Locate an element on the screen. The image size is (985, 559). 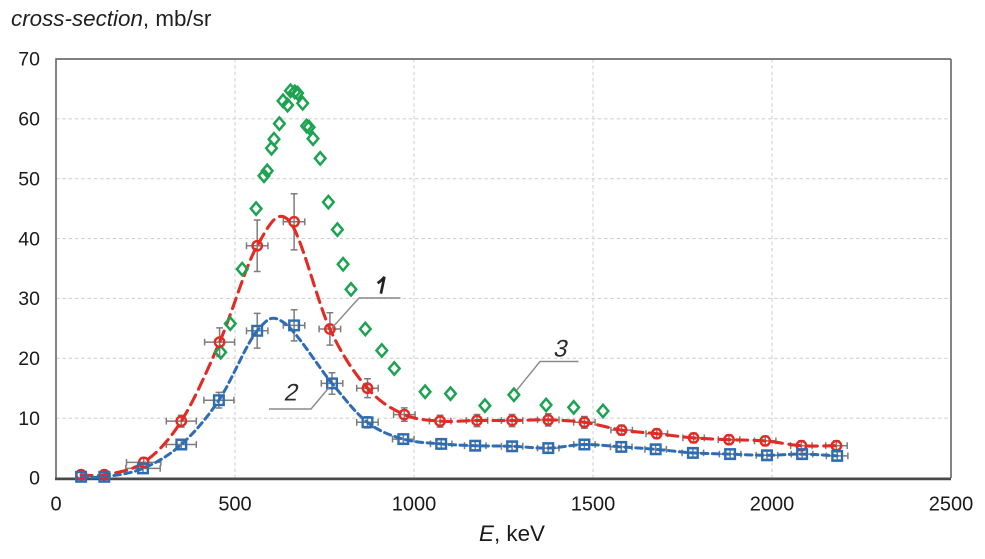
svg-text: 1000 is located at coordinates (414, 505).